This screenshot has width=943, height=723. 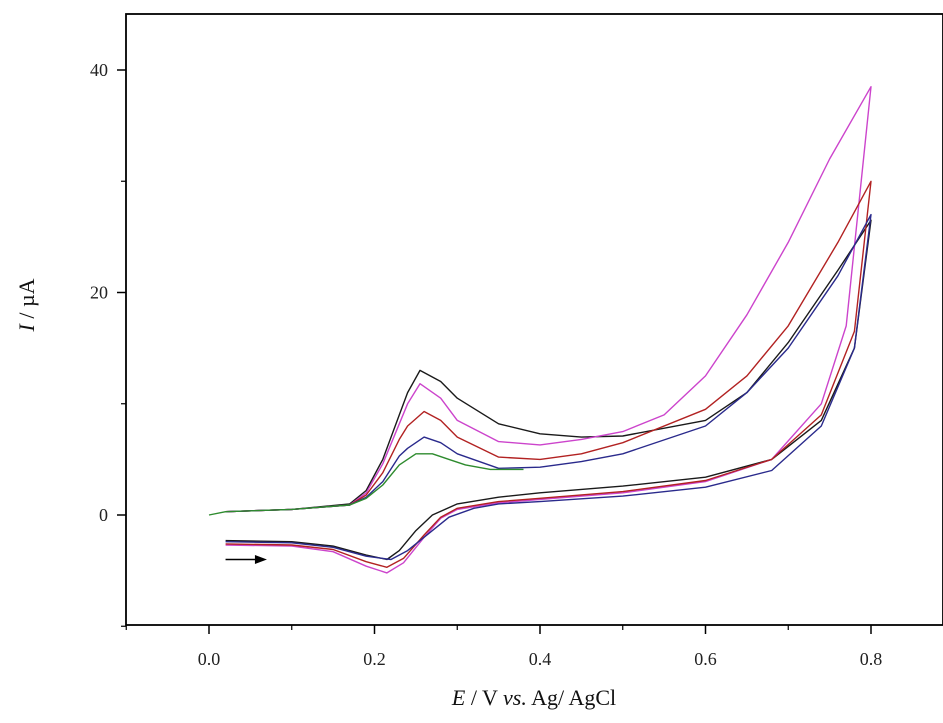 I want to click on x-tick-label: 0.6, so click(x=705, y=659).